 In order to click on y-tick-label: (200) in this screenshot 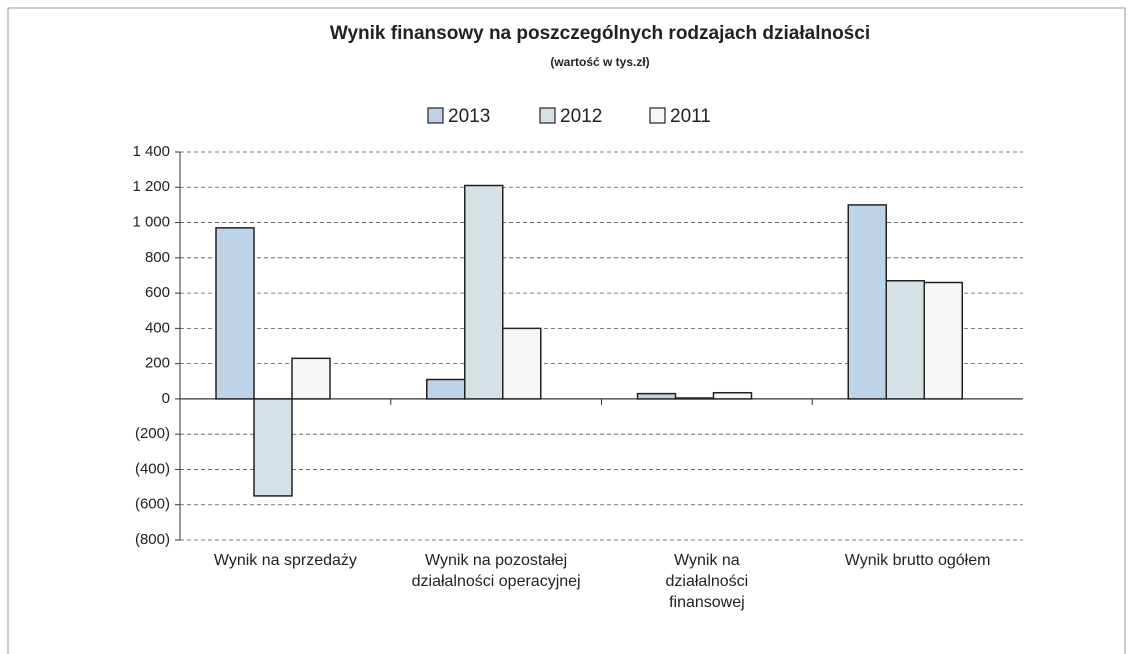, I will do `click(152, 433)`.